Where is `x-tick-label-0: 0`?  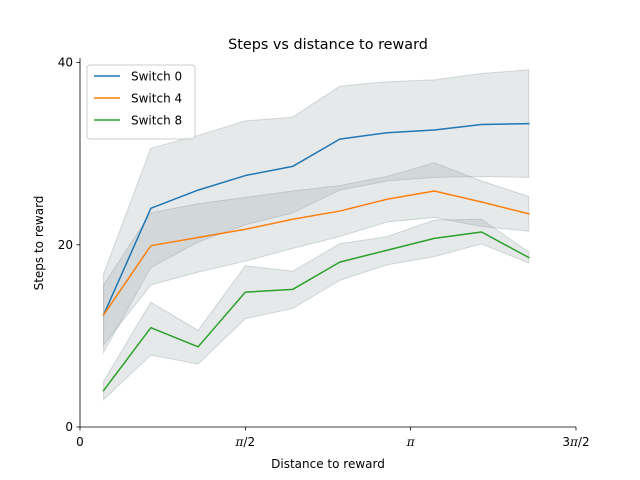 x-tick-label-0: 0 is located at coordinates (80, 442).